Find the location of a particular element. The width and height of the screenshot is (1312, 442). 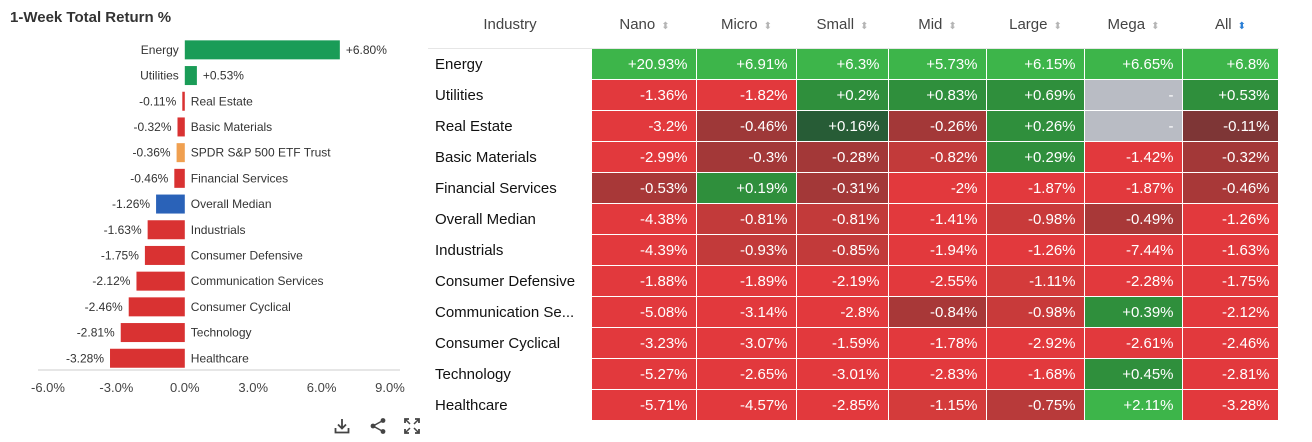

column-header-label: All is located at coordinates (1223, 24).